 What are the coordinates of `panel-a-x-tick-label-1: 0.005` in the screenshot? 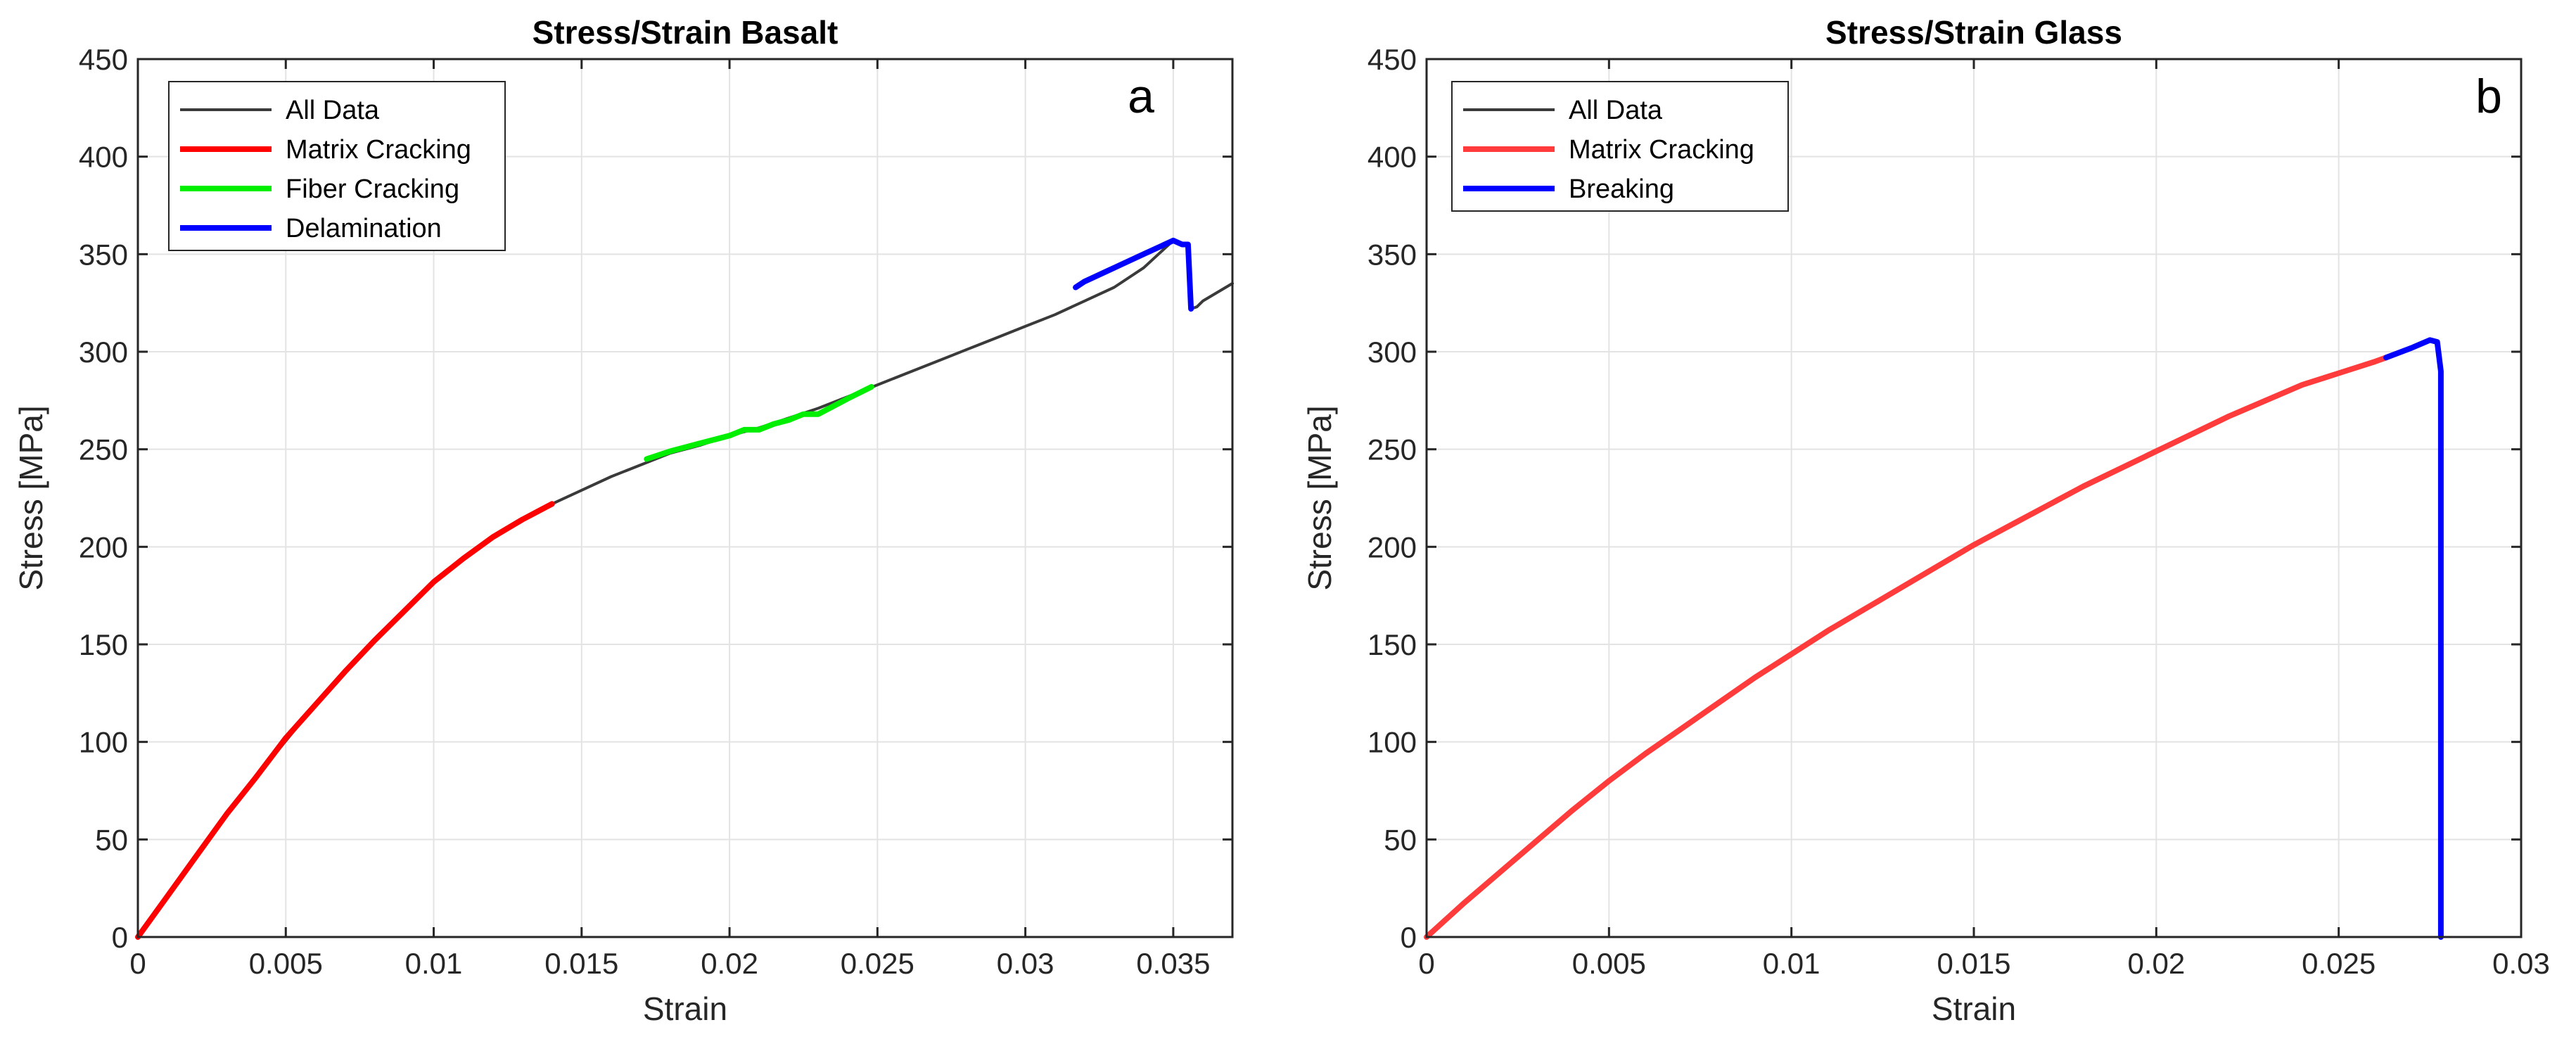 It's located at (286, 963).